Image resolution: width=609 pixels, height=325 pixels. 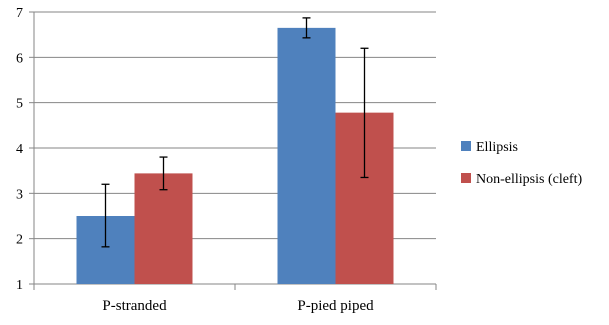 I want to click on y-tick-label: 2, so click(x=19, y=240).